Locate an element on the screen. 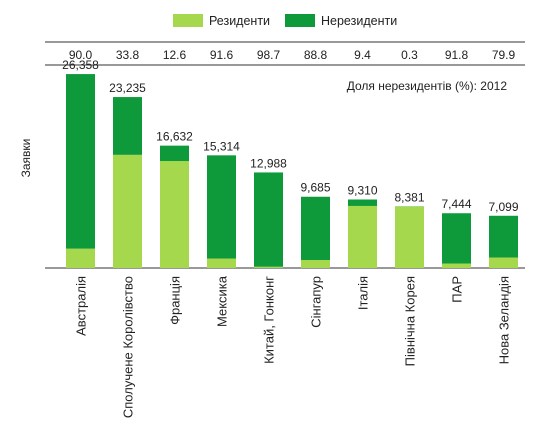 This screenshot has height=446, width=550. share-value: 33.8 is located at coordinates (128, 55).